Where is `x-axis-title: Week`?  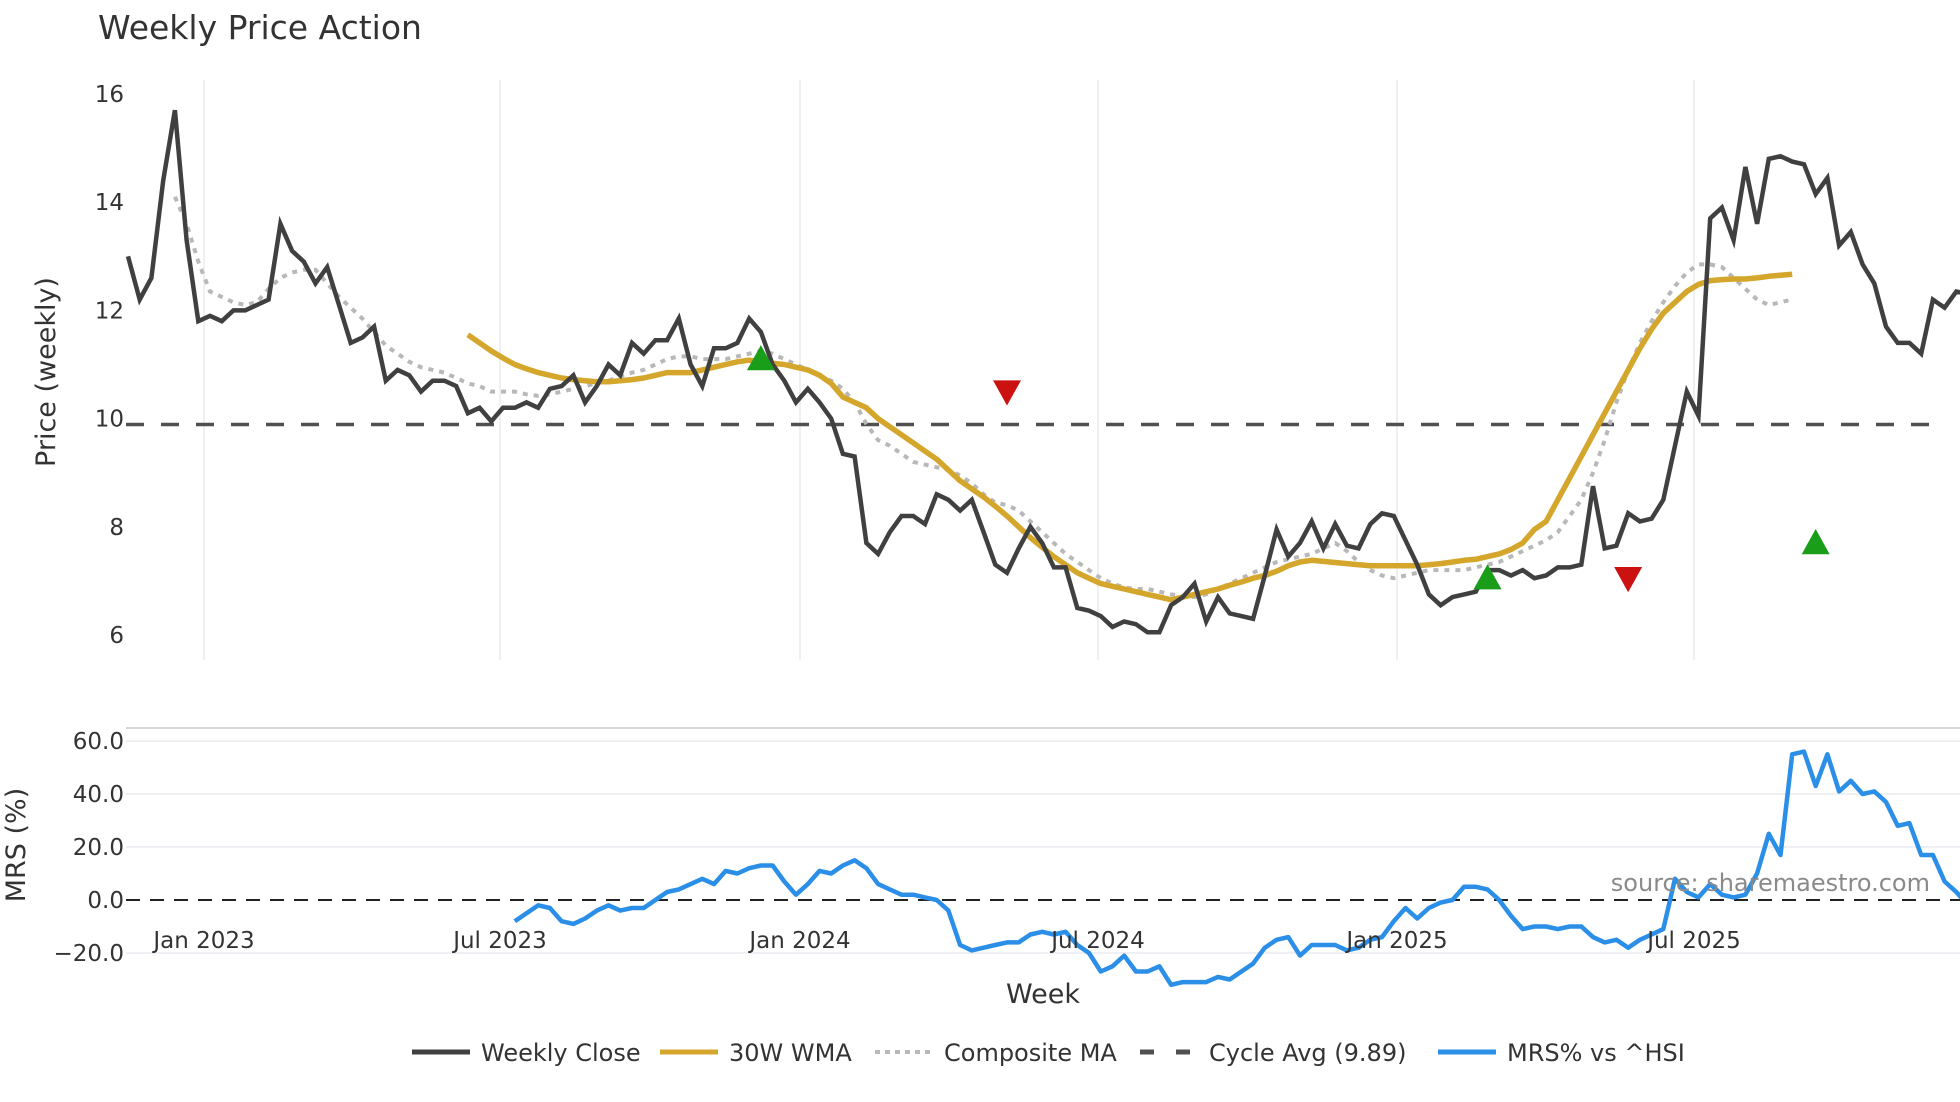 x-axis-title: Week is located at coordinates (1043, 994).